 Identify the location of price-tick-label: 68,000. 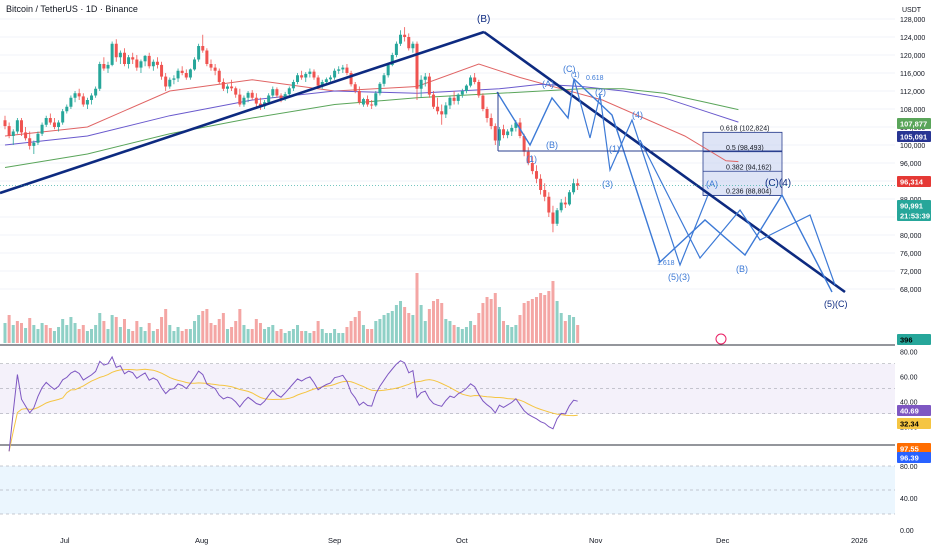
(911, 290).